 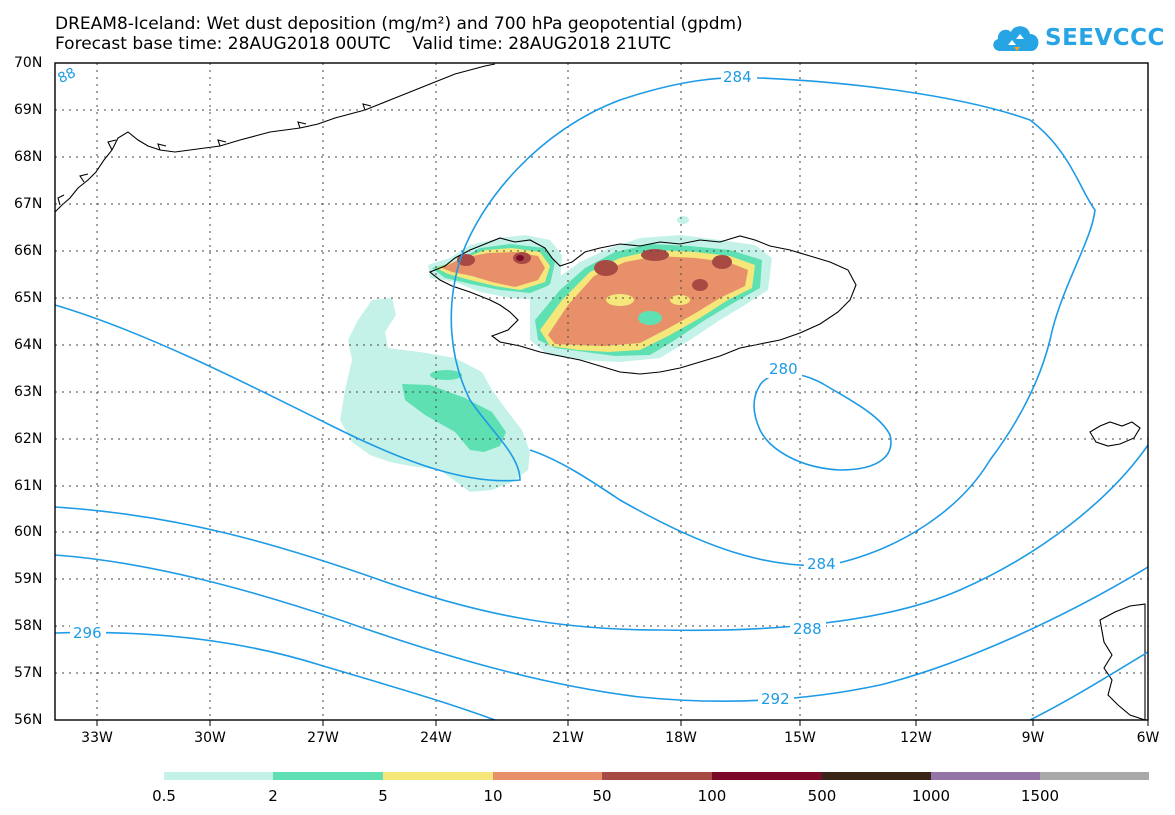 I want to click on cloud-logo-icon, so click(x=1016, y=38).